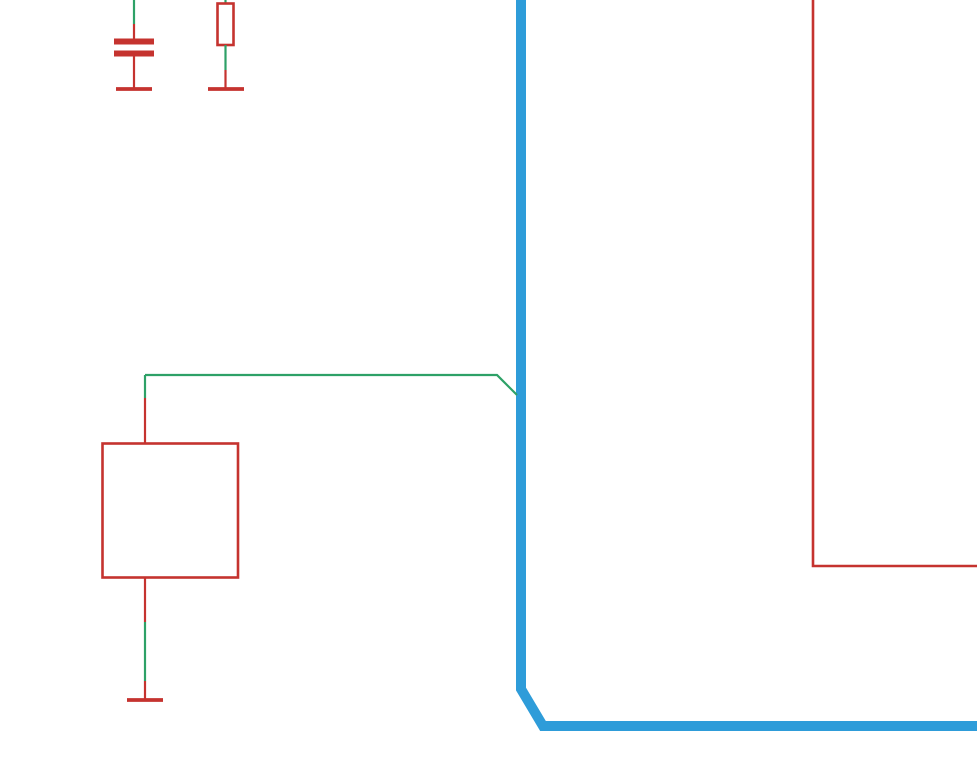  I want to click on resistor-body, so click(225, 24).